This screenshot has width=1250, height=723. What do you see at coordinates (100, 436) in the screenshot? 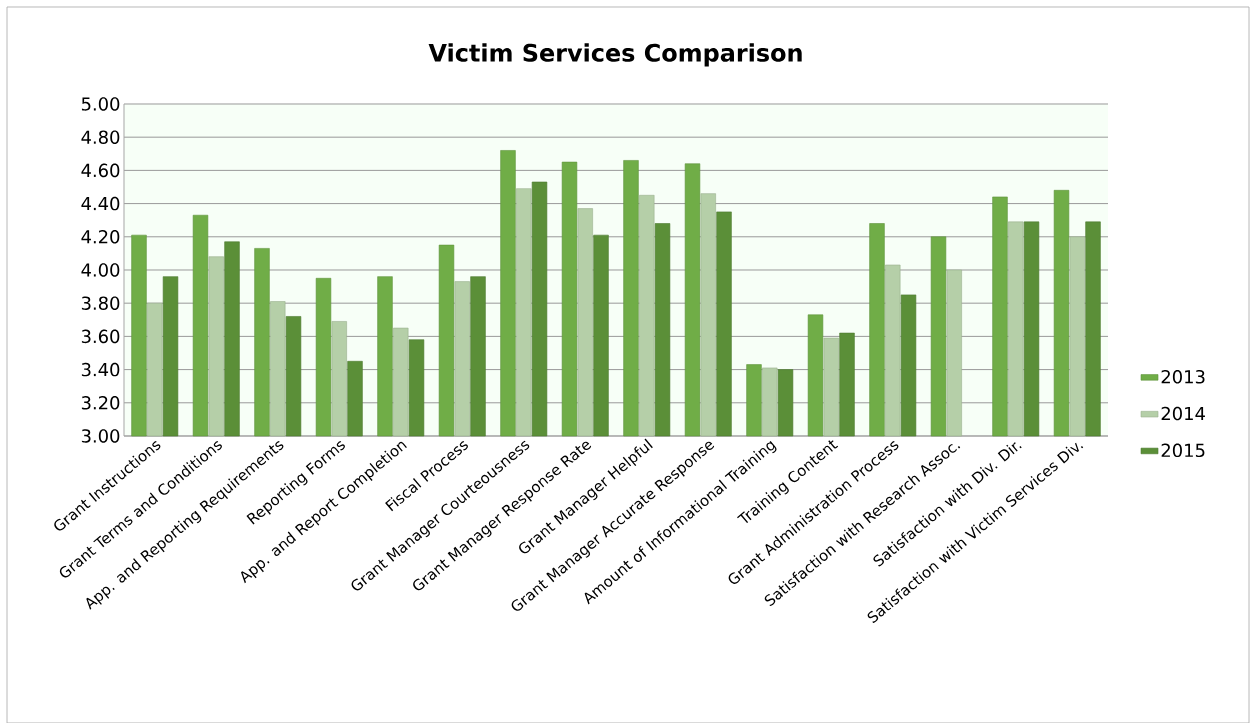
I see `y-tick-label: 3.00` at bounding box center [100, 436].